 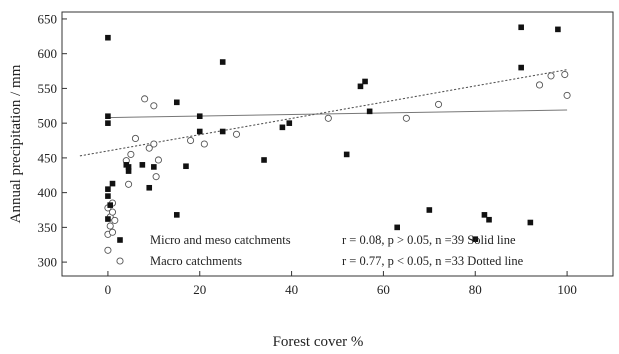 What do you see at coordinates (291, 289) in the screenshot?
I see `x-tick-label: 40` at bounding box center [291, 289].